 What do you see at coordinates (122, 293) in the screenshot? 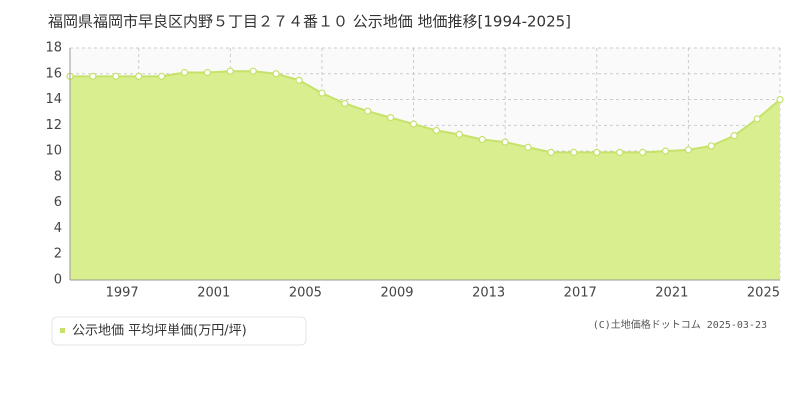
I see `x-tick-label: 1997` at bounding box center [122, 293].